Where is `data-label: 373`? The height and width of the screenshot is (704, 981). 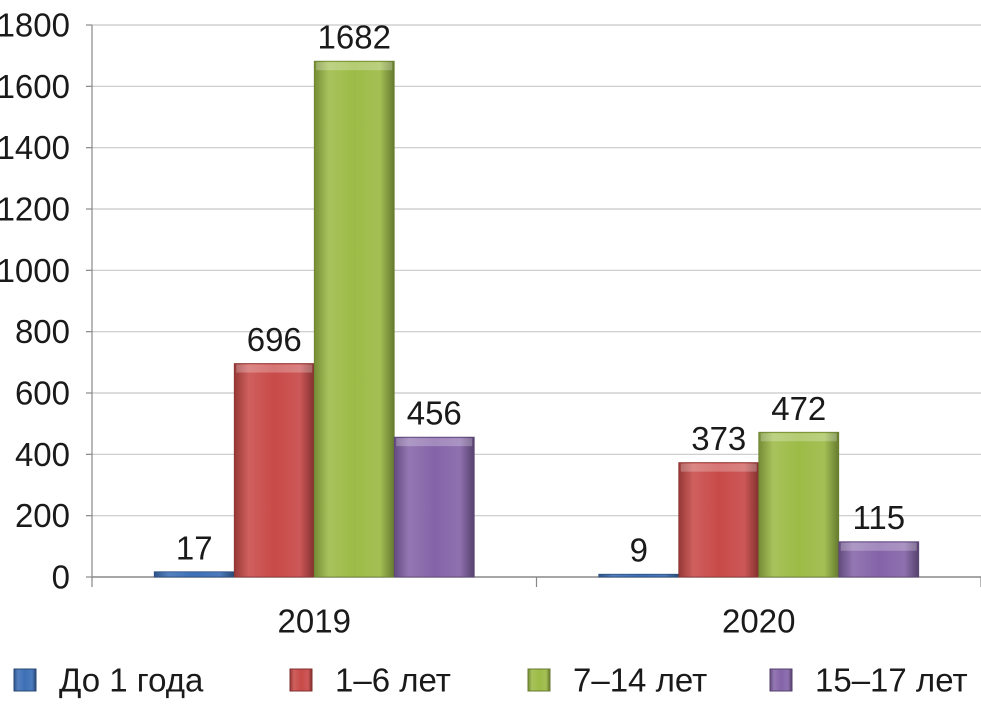
data-label: 373 is located at coordinates (718, 438).